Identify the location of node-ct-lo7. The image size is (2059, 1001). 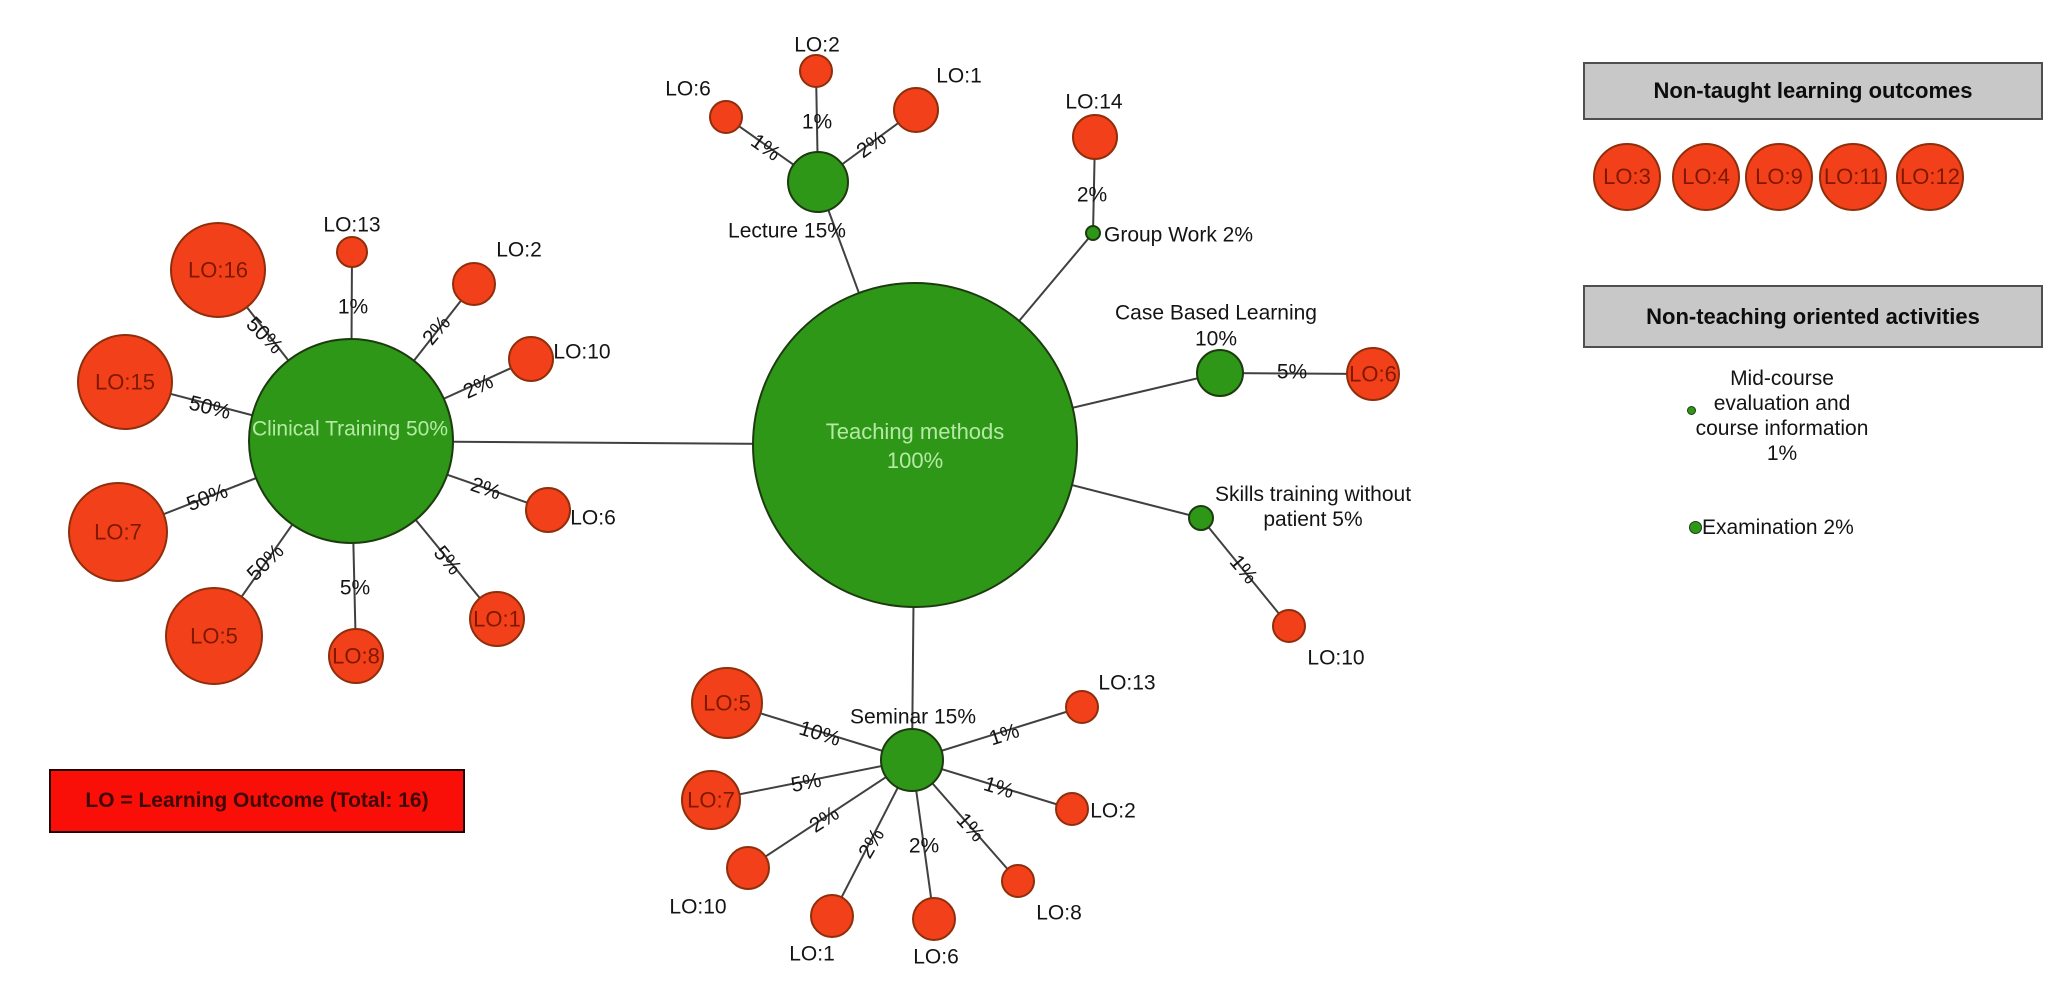
(118, 532).